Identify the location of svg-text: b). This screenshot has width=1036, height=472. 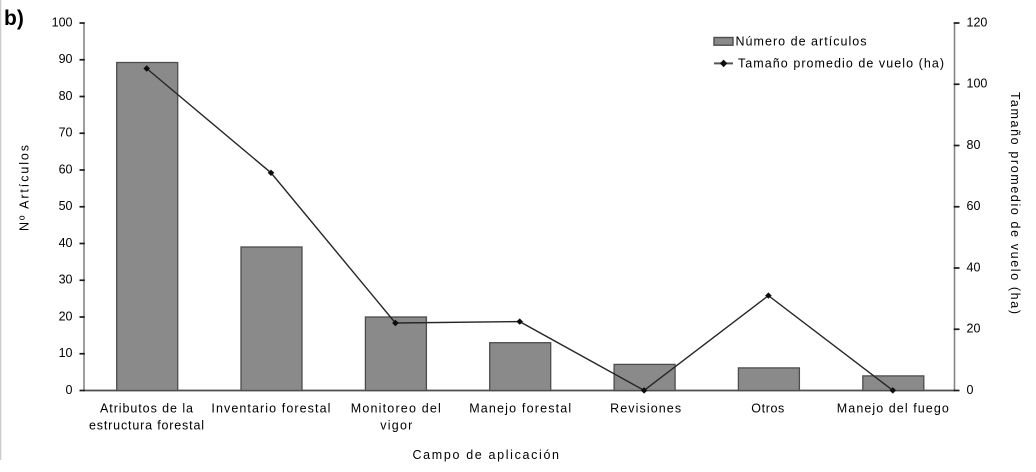
(14, 18).